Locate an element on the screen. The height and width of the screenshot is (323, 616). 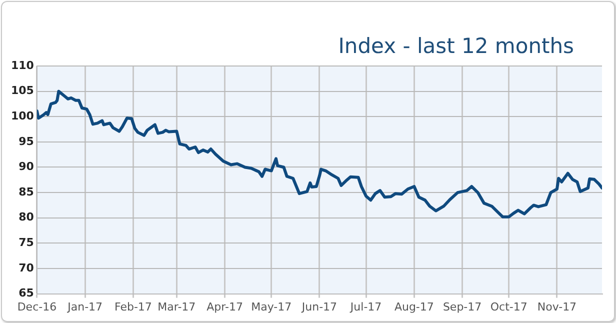
x-tick-label: Dec-16 is located at coordinates (37, 307).